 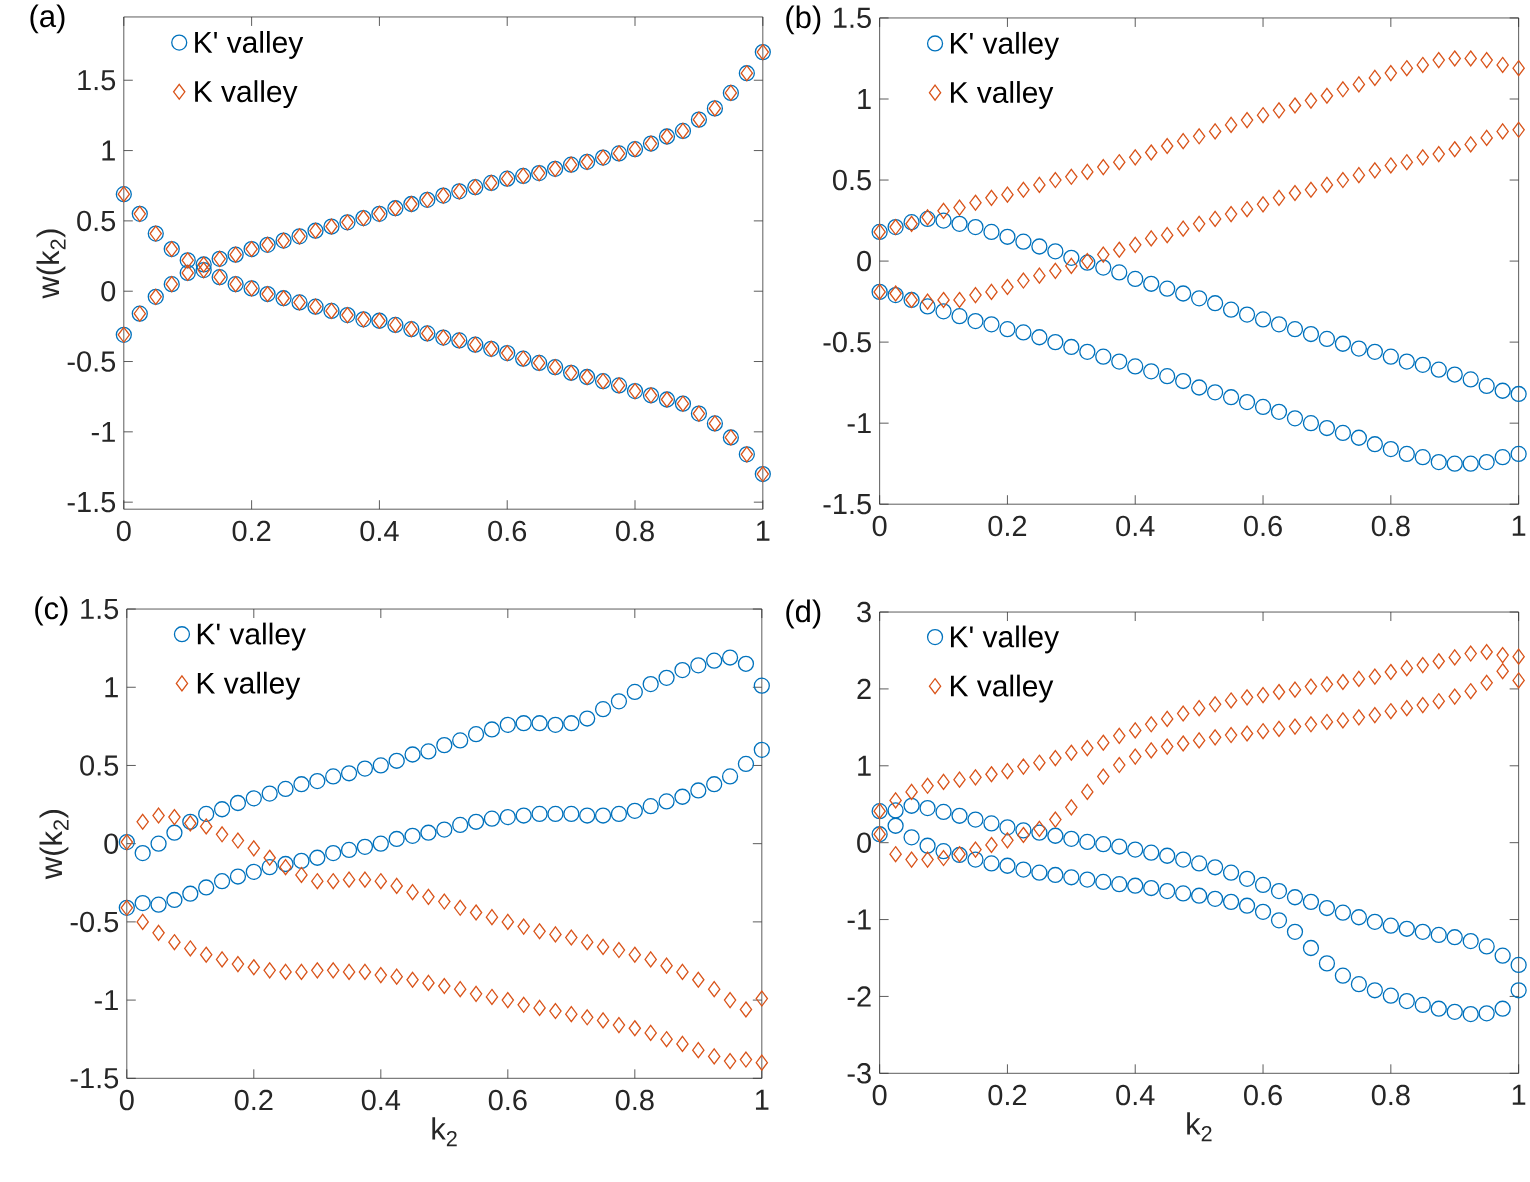 I want to click on y-tick-label: -2, so click(x=859, y=996).